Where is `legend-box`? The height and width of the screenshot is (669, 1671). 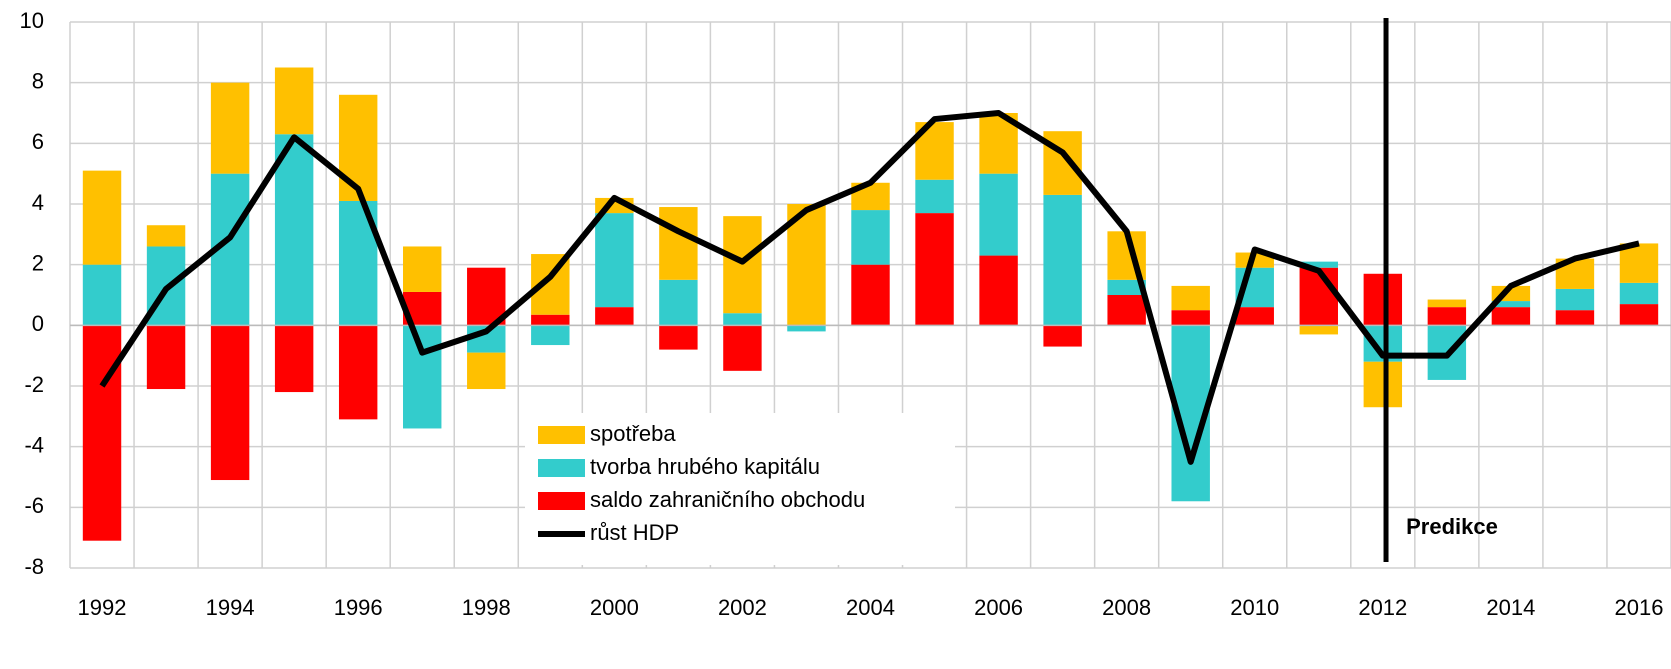 legend-box is located at coordinates (740, 489).